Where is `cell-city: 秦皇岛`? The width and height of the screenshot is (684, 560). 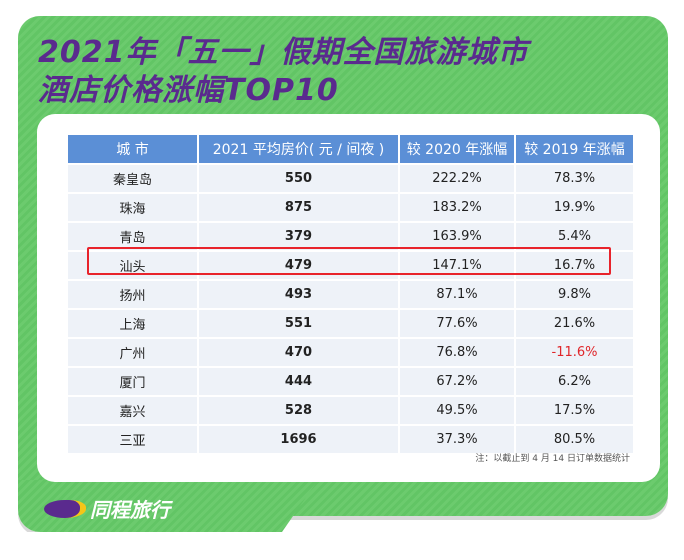
cell-city: 秦皇岛 is located at coordinates (132, 178).